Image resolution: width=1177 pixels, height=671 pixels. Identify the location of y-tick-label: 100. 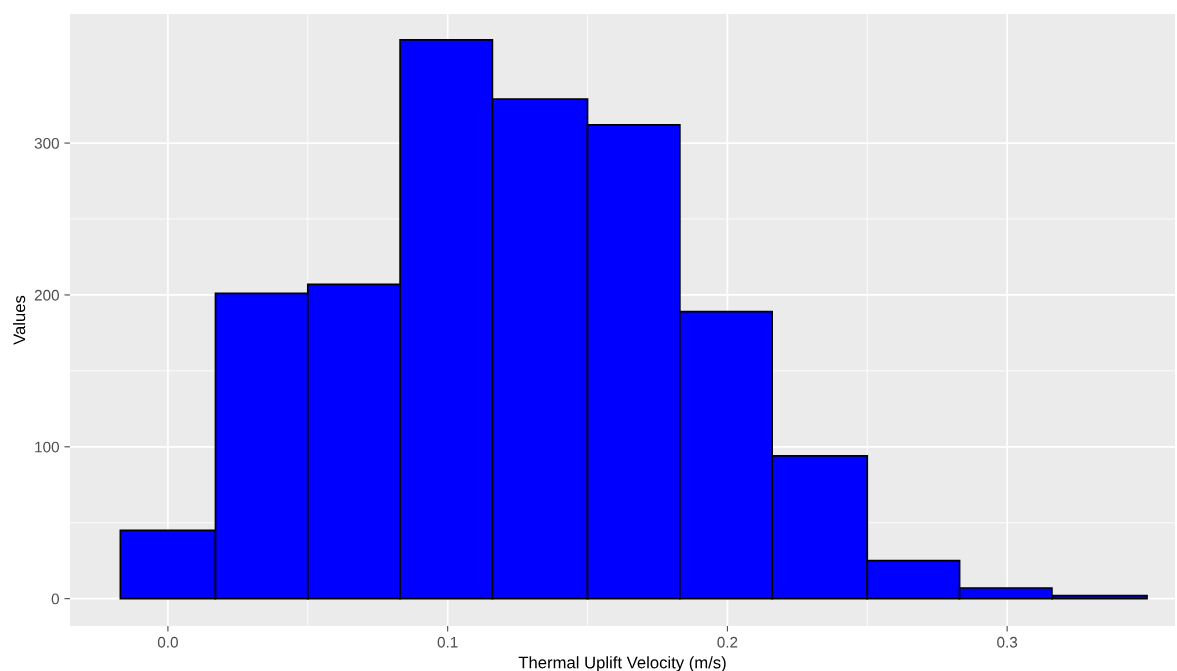
(47, 447).